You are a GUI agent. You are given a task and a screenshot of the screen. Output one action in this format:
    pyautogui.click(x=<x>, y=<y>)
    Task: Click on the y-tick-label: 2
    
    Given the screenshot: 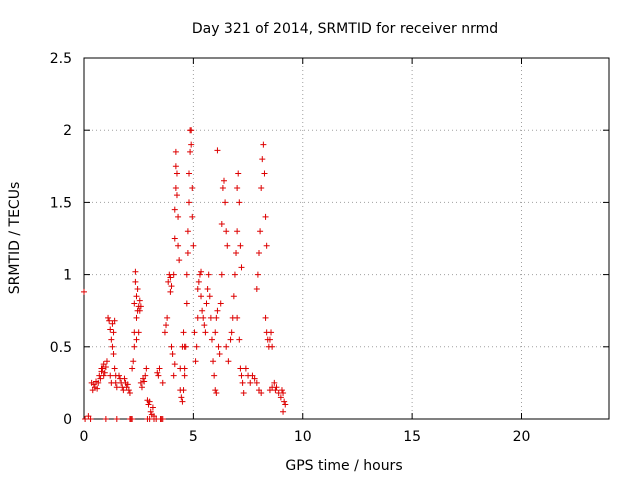 What is the action you would take?
    pyautogui.click(x=67, y=131)
    